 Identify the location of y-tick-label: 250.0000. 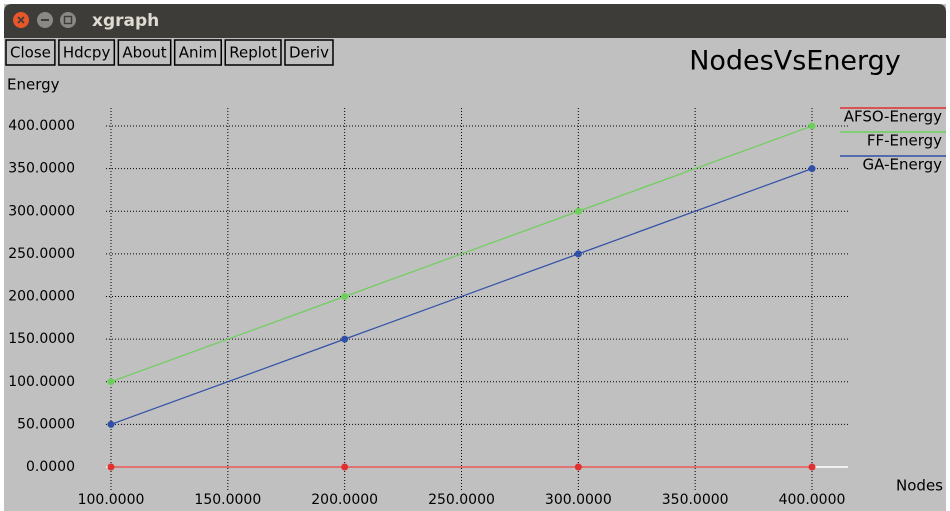
(41, 254).